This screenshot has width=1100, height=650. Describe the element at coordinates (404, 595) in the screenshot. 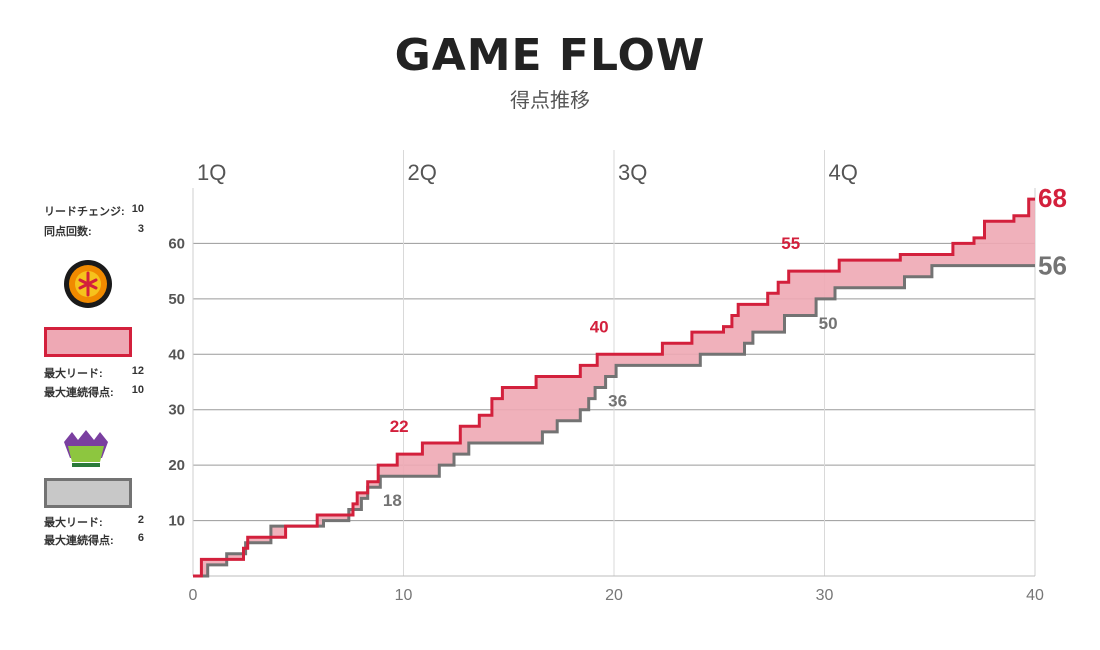

I see `x-tick-label: 10` at that location.